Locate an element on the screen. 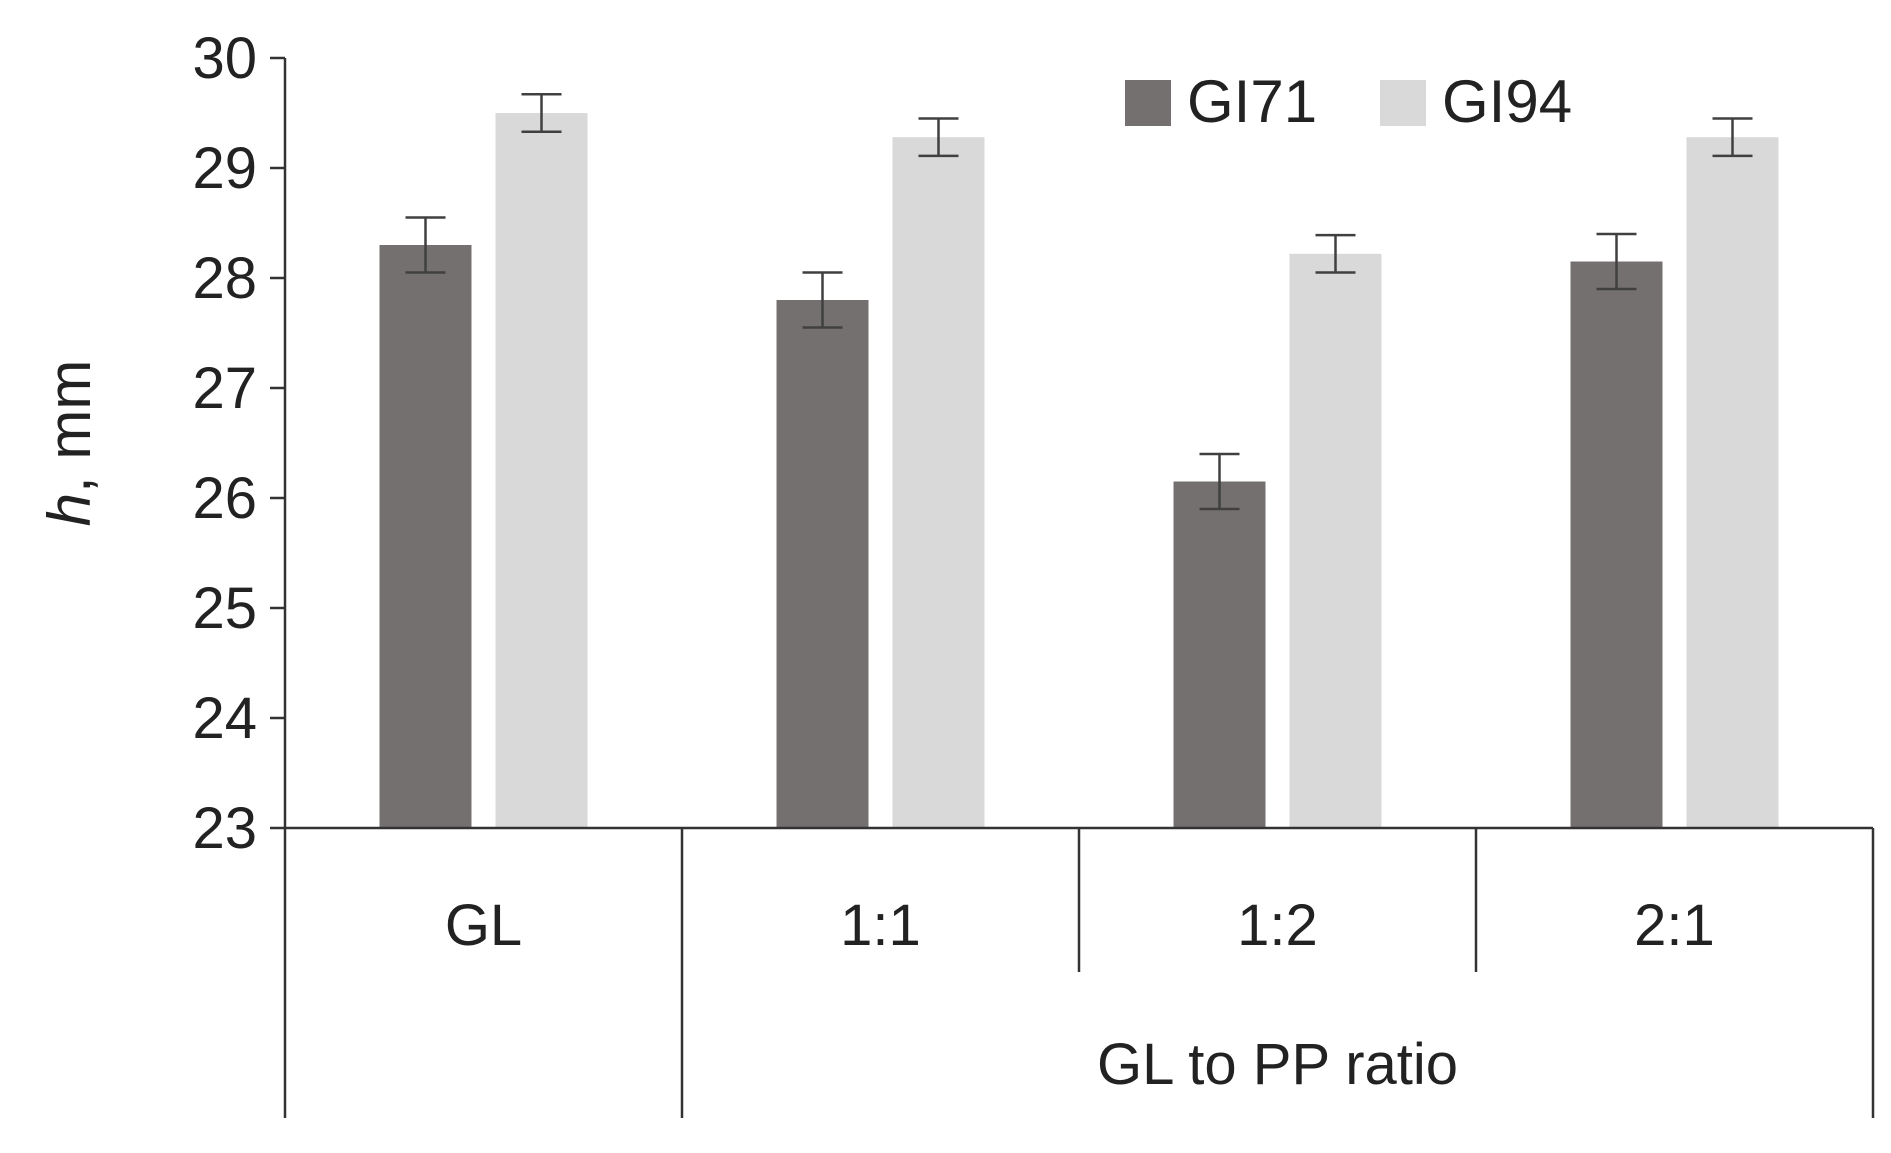  legend-label-gi94: GI94 is located at coordinates (1507, 101).